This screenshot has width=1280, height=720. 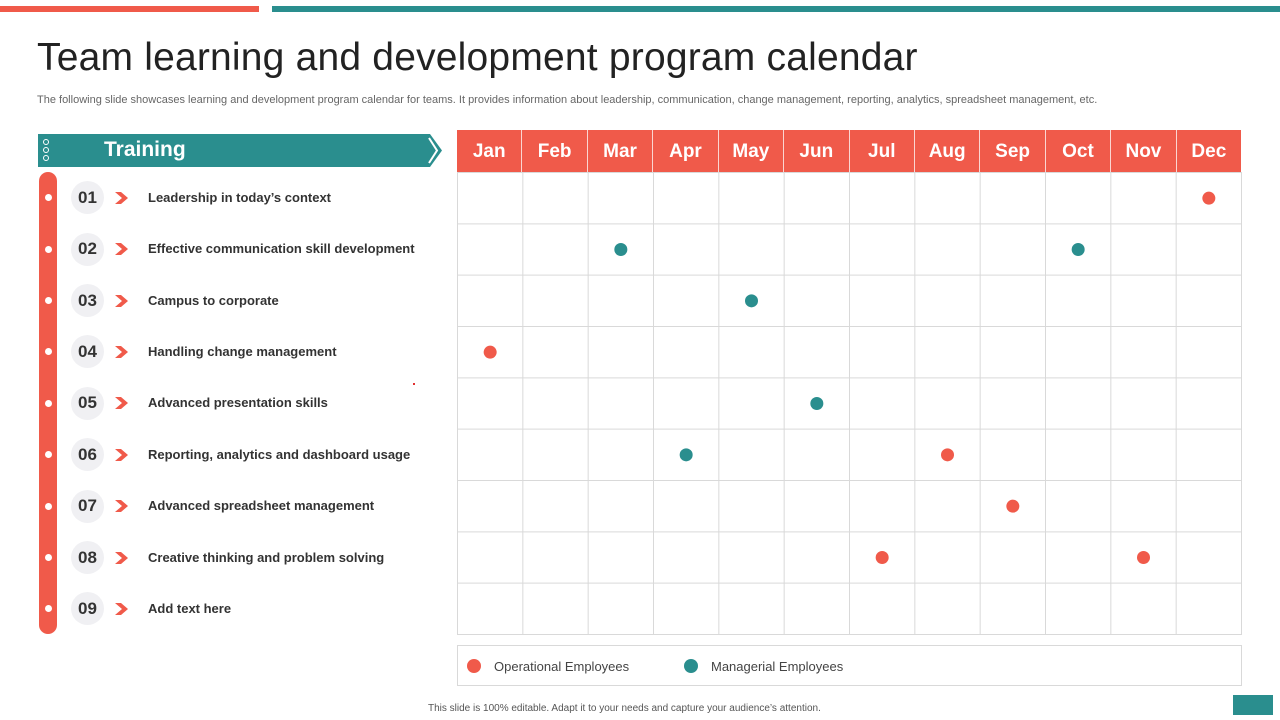 I want to click on item-number: 01, so click(x=87, y=198).